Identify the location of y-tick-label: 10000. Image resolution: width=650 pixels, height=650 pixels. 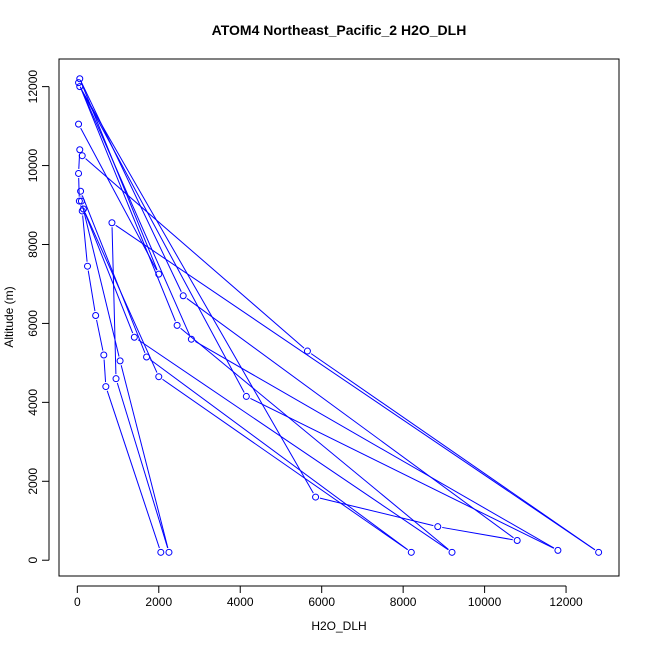
(33, 166).